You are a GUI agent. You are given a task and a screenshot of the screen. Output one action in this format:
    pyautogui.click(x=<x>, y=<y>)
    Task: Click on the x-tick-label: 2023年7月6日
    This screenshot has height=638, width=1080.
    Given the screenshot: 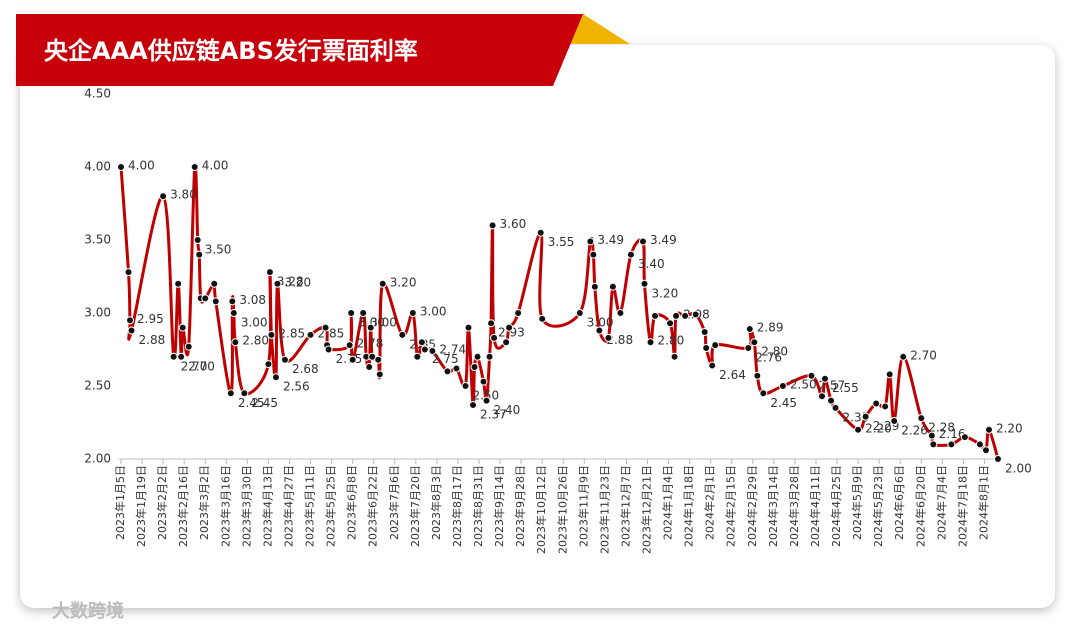 What is the action you would take?
    pyautogui.click(x=394, y=502)
    